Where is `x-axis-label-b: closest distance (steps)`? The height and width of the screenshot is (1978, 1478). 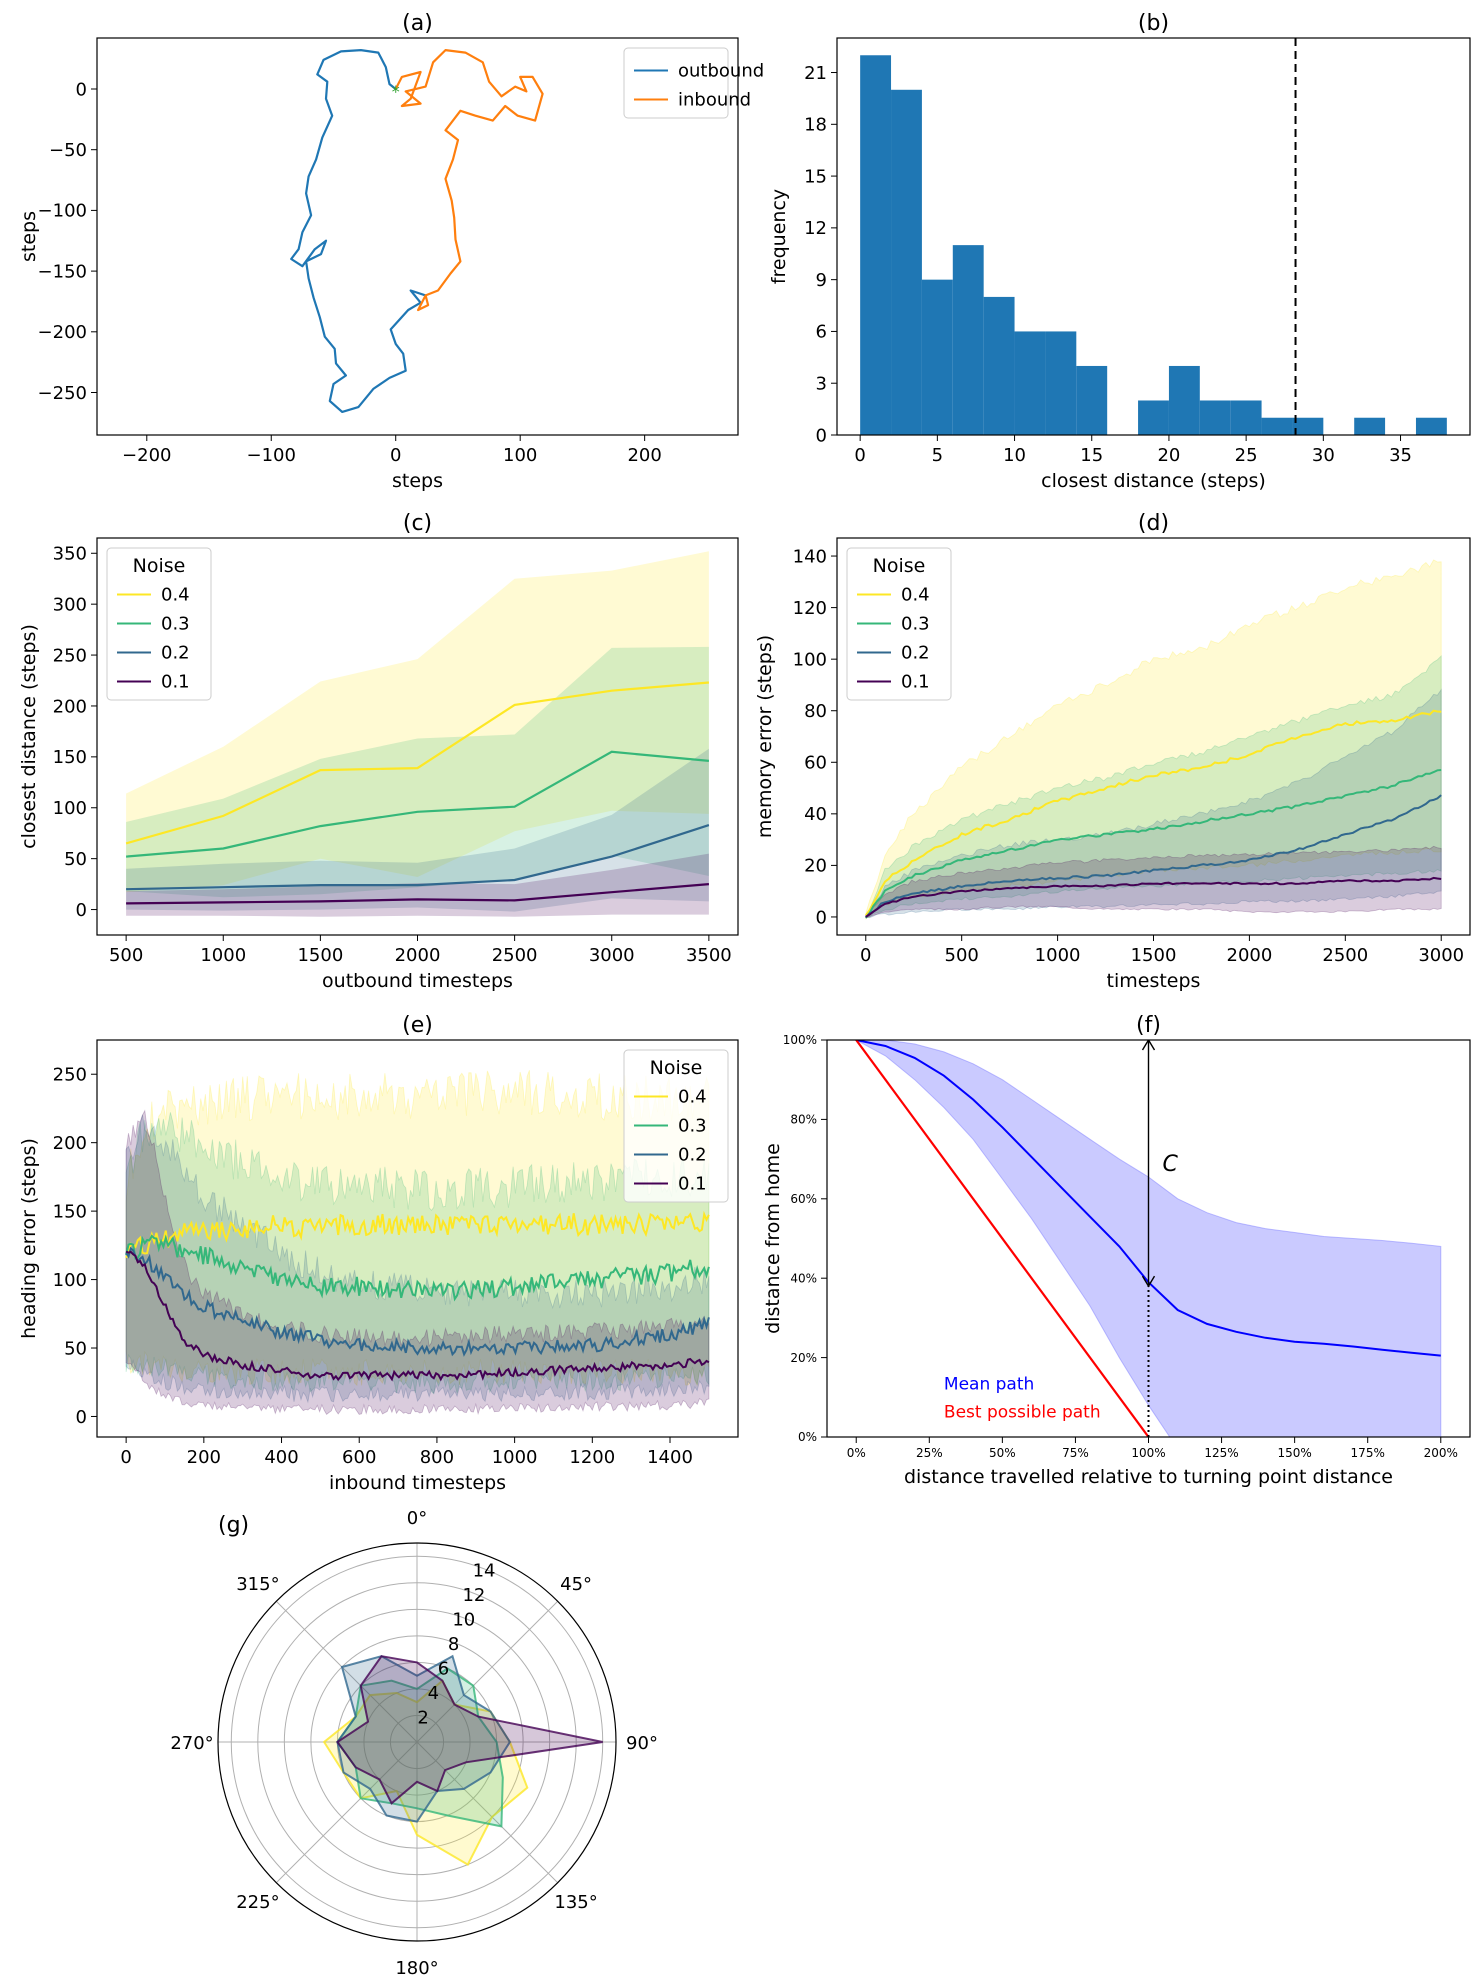
x-axis-label-b: closest distance (steps) is located at coordinates (1153, 481).